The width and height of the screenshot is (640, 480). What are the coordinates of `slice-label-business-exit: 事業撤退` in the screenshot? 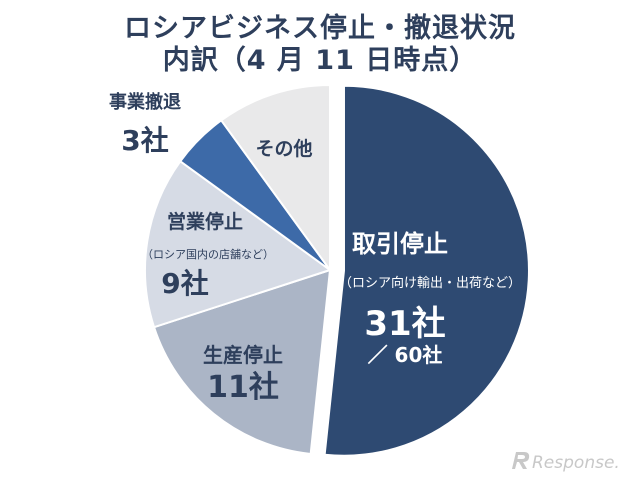 It's located at (145, 102).